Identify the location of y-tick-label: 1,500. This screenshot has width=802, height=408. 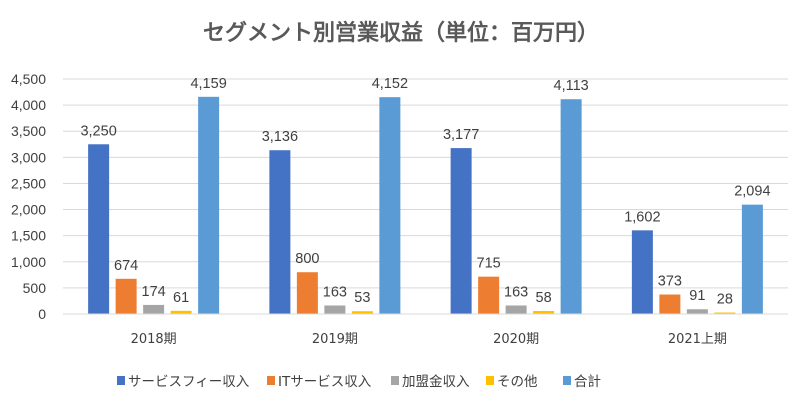
(28, 236).